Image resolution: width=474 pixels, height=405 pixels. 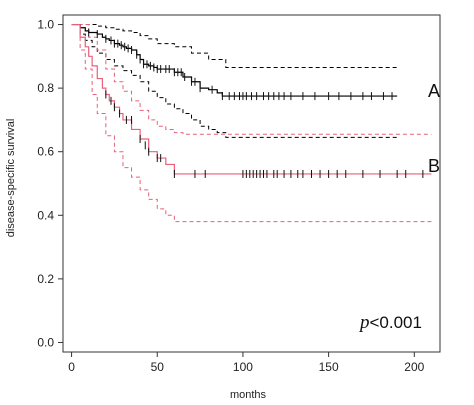 I want to click on x-tick-label: 200, so click(x=414, y=367).